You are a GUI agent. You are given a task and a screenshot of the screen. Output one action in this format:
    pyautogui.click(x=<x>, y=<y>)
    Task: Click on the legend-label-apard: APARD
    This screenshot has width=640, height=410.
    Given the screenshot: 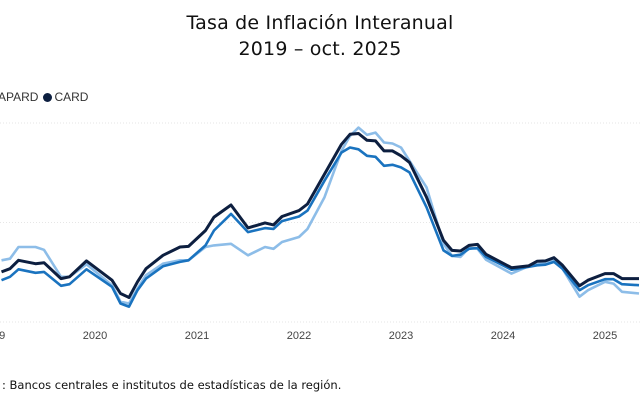 What is the action you would take?
    pyautogui.click(x=19, y=97)
    